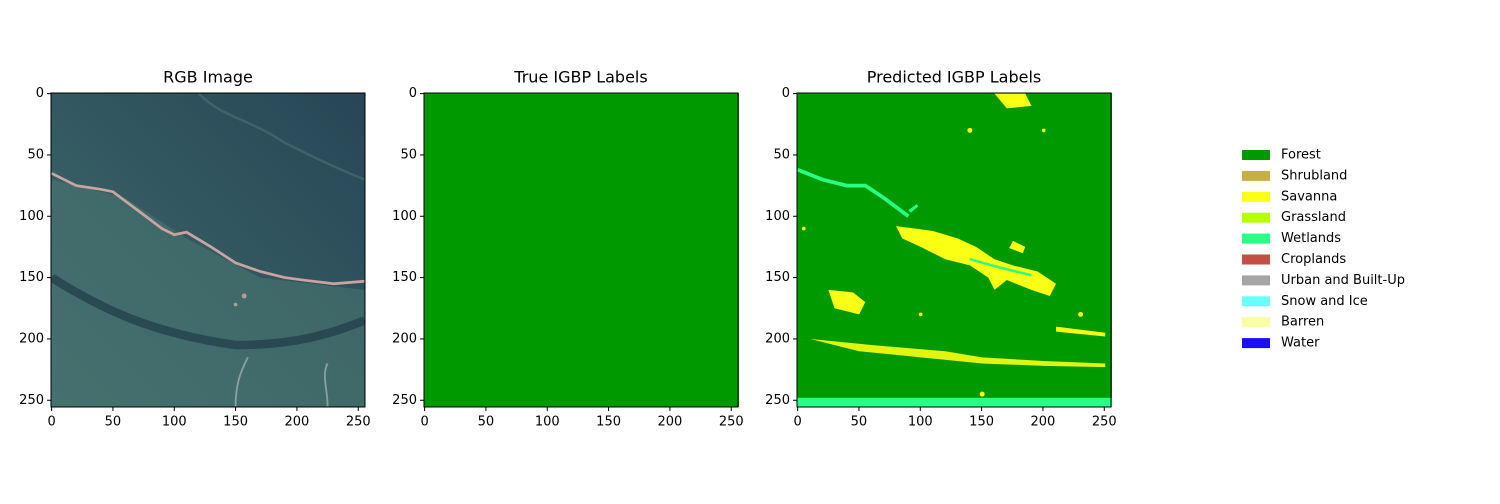 This screenshot has width=1500, height=504. I want to click on true-label-image, so click(581, 250).